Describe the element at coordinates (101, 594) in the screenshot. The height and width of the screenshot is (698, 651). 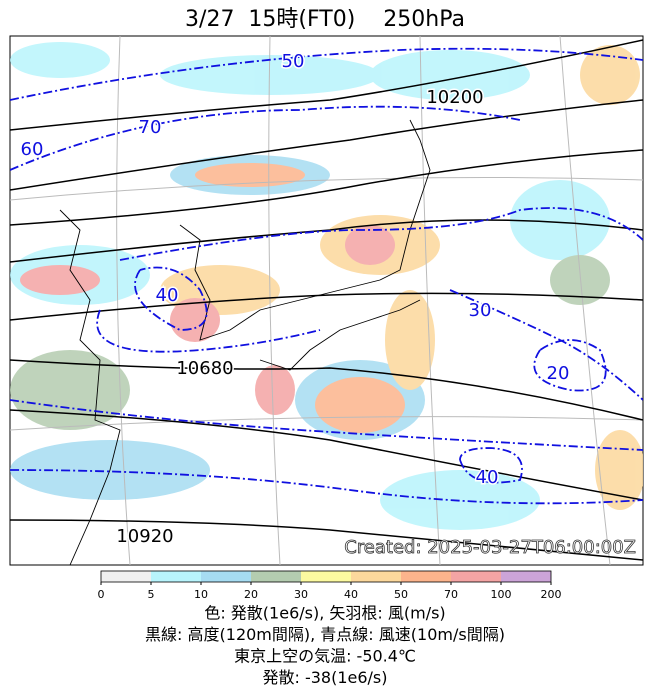
I see `colorbar-tick-label: 0` at that location.